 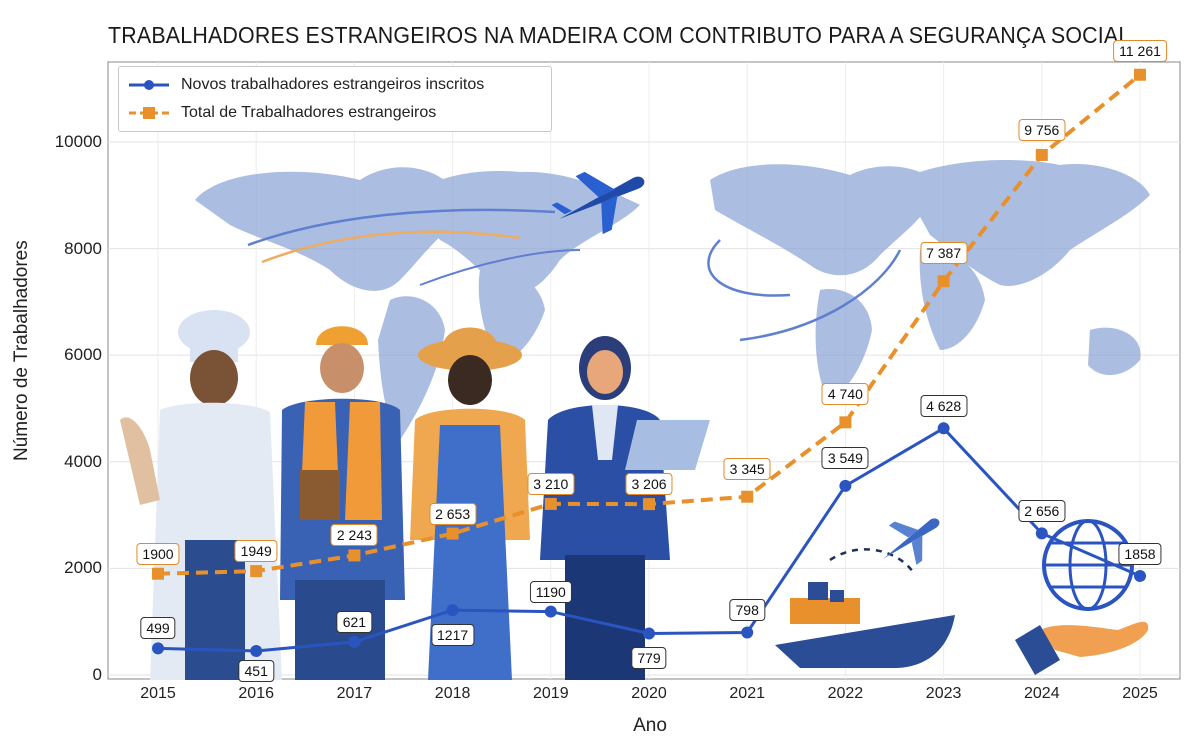 What do you see at coordinates (1042, 693) in the screenshot?
I see `x-tick-label: 2024` at bounding box center [1042, 693].